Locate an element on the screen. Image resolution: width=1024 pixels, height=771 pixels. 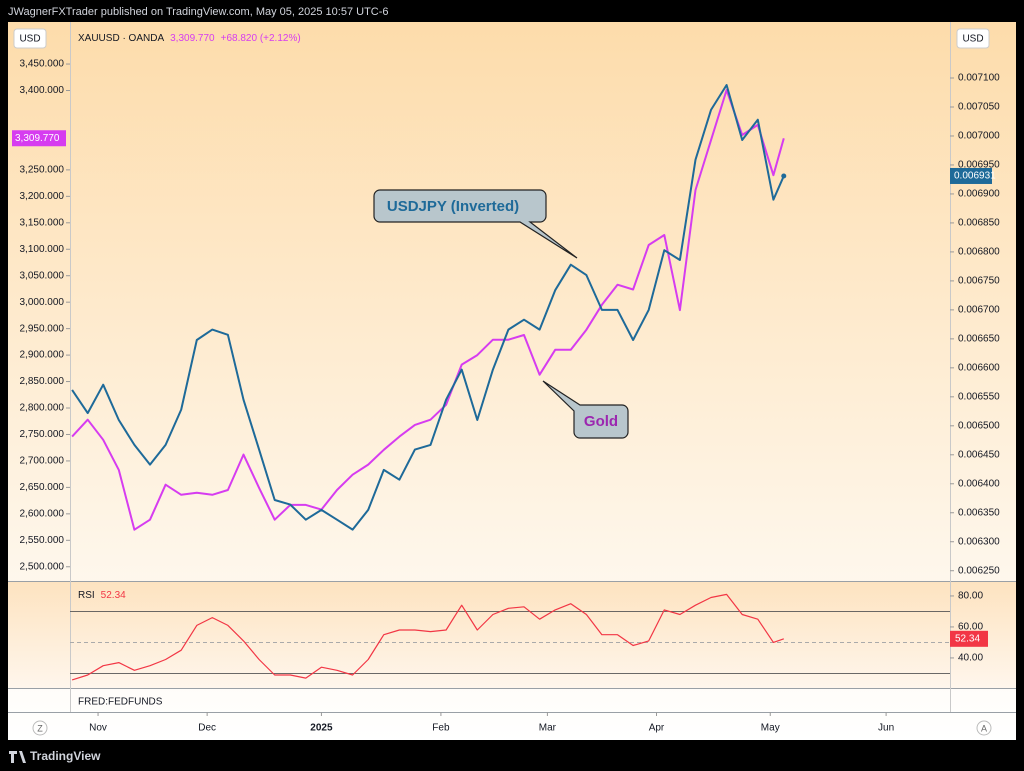
x-tick-label: Jun is located at coordinates (886, 728).